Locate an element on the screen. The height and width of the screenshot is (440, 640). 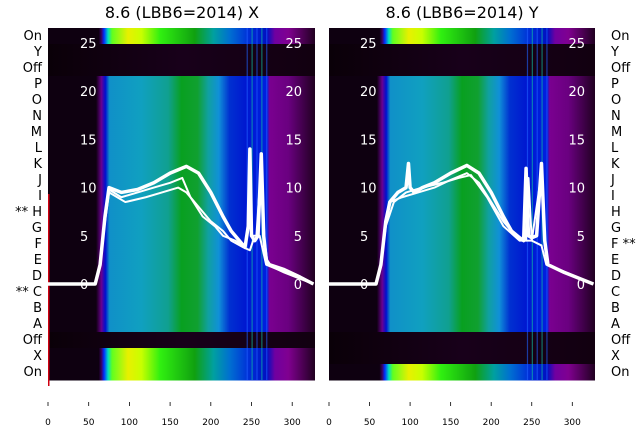
edge-marker is located at coordinates (49, 290).